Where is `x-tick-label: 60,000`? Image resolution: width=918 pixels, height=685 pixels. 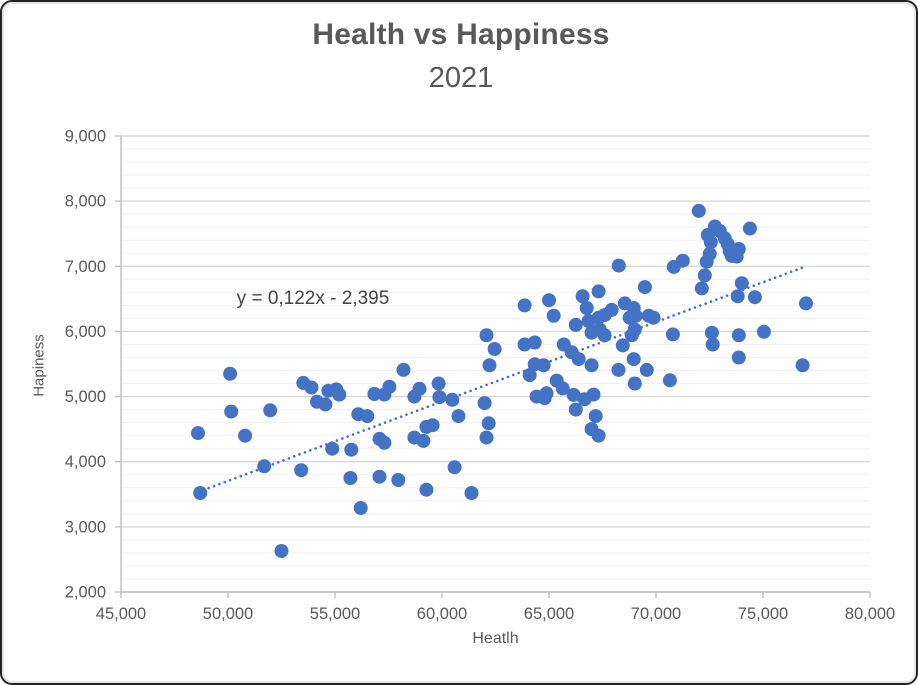 x-tick-label: 60,000 is located at coordinates (442, 614).